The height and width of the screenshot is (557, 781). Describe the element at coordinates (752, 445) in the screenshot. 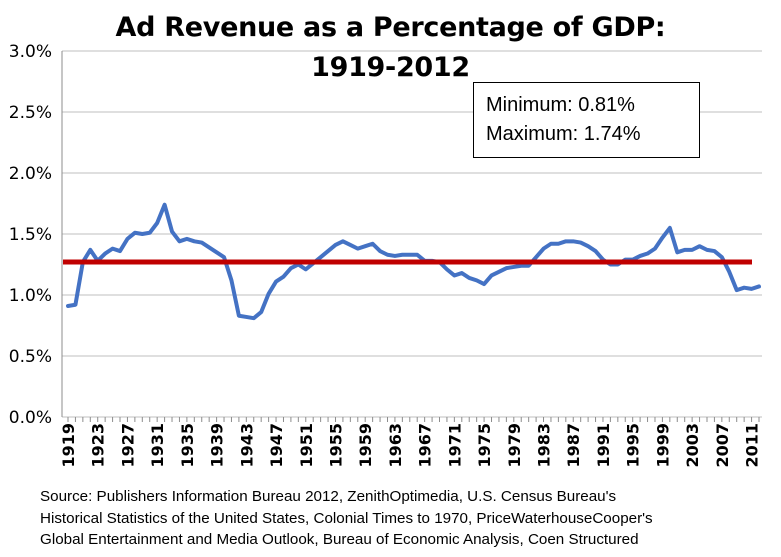

I see `x-tick-label: 2011` at that location.